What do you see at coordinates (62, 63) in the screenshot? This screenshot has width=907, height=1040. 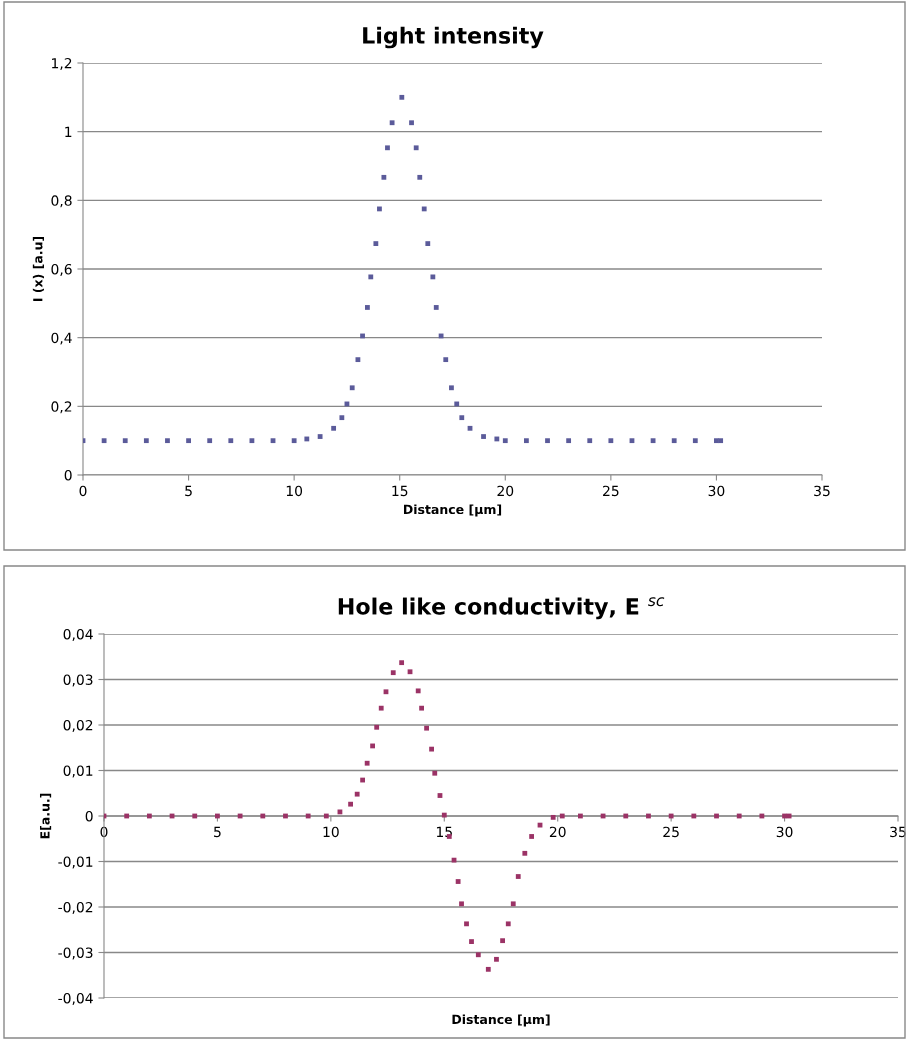 I see `y-tick-label: 1,2` at bounding box center [62, 63].